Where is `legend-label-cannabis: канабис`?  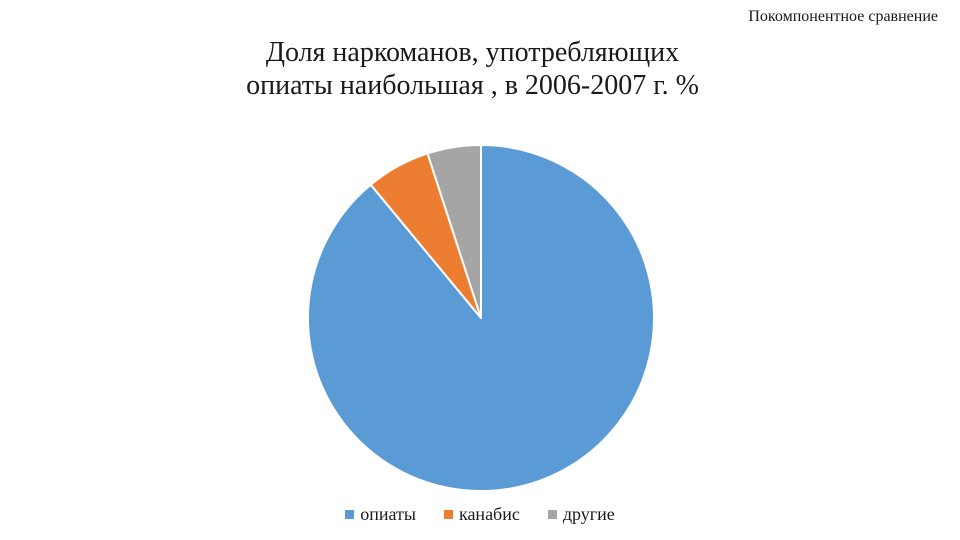 legend-label-cannabis: канабис is located at coordinates (489, 514).